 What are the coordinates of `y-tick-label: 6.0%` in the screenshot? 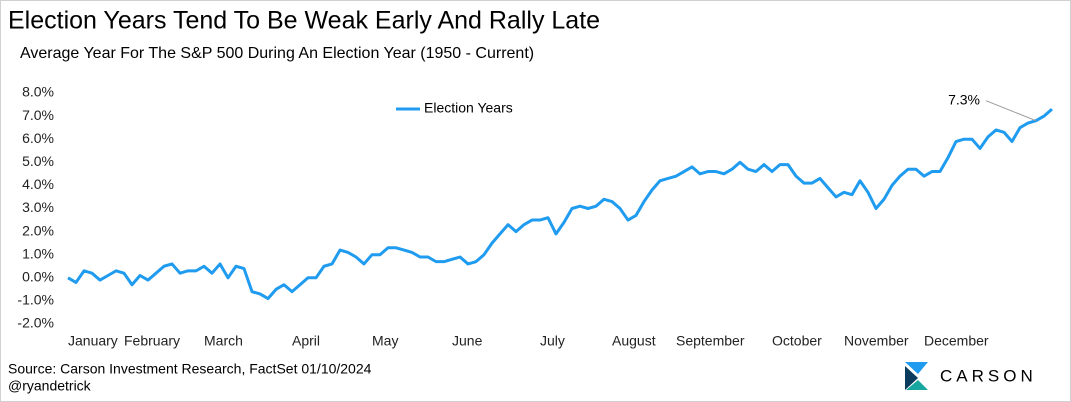 It's located at (38, 138).